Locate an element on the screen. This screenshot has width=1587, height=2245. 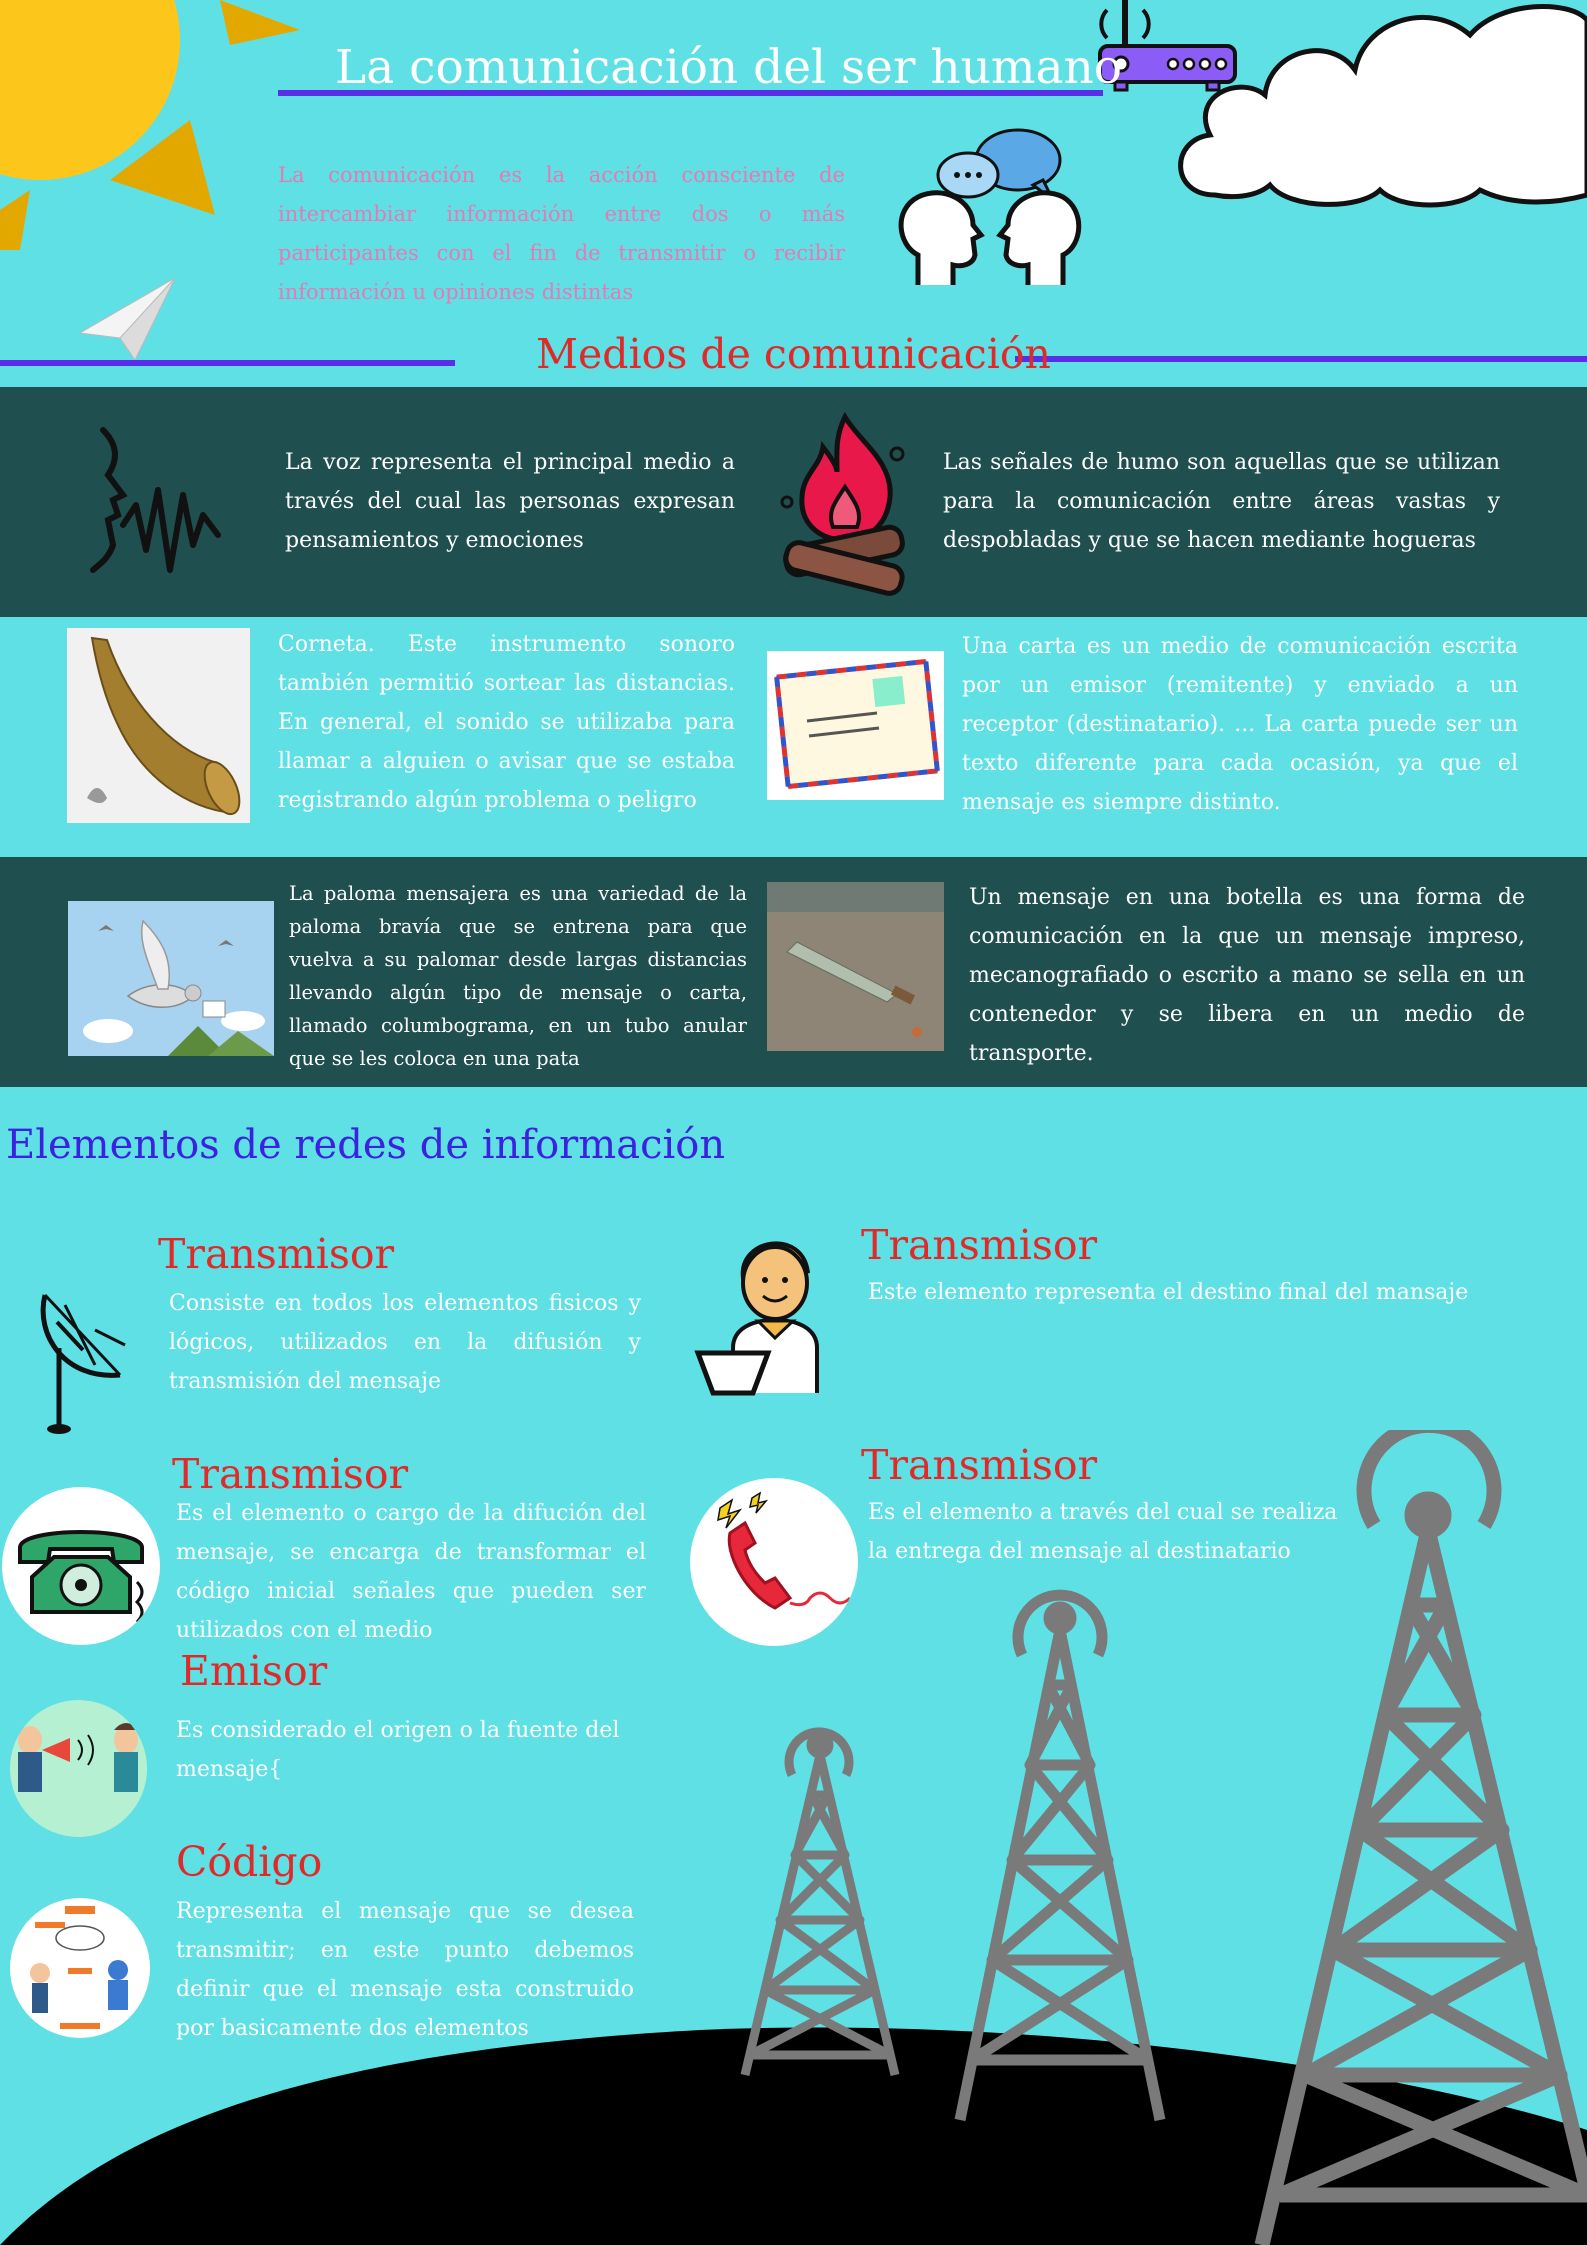
divider-left is located at coordinates (227, 363).